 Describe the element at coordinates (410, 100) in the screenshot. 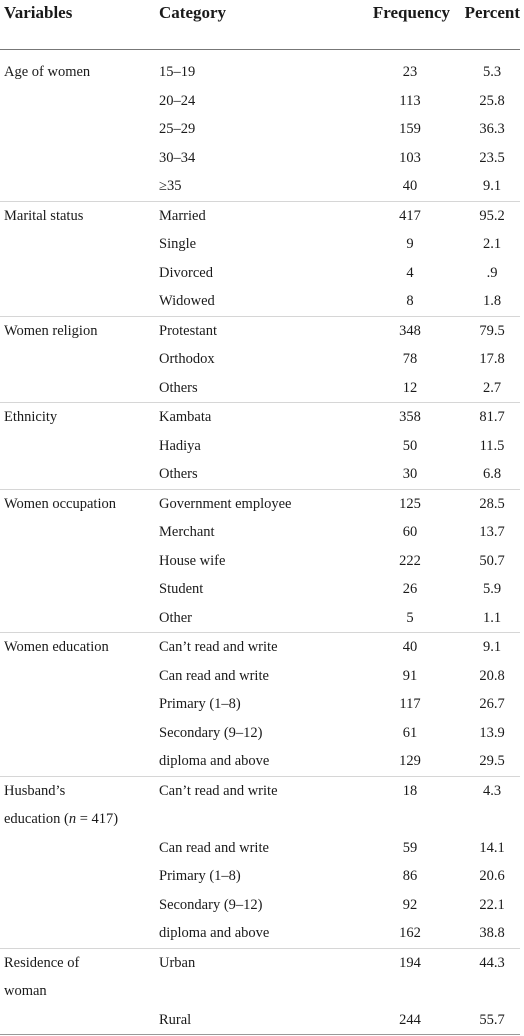

I see `row-frequency: 113` at that location.